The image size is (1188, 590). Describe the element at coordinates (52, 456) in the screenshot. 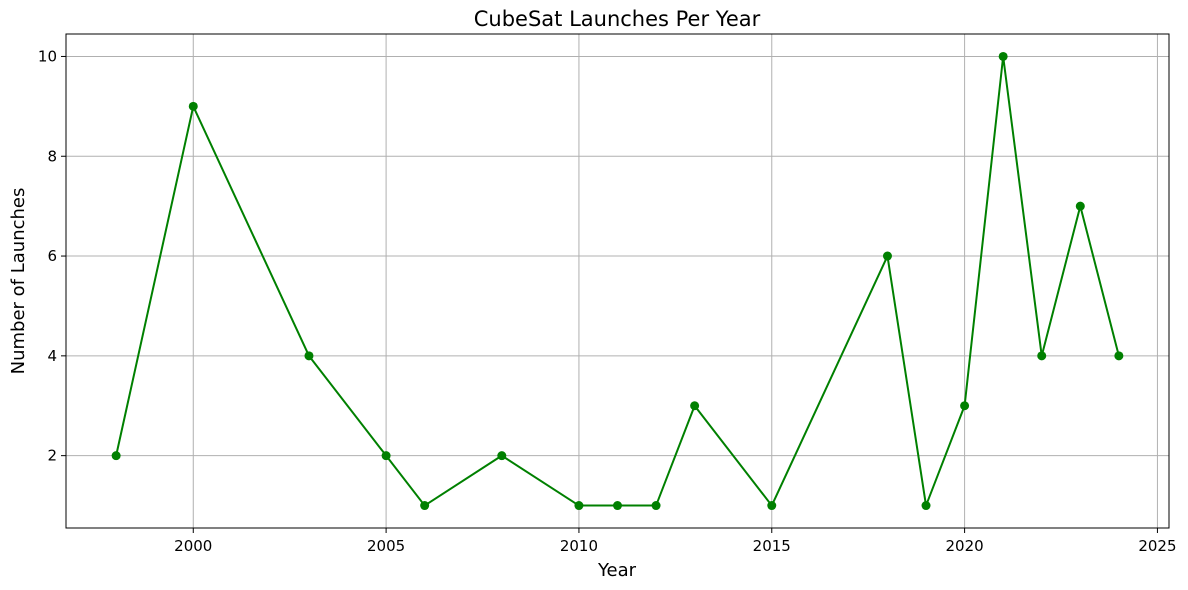

I see `y-tick-label: 2` at that location.